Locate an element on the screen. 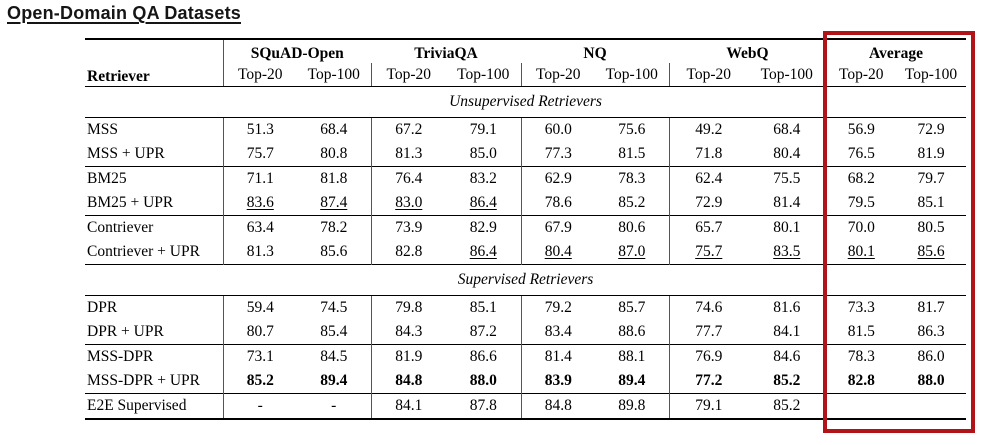 This screenshot has height=445, width=990. retriever-name: E2E Supervised is located at coordinates (154, 406).